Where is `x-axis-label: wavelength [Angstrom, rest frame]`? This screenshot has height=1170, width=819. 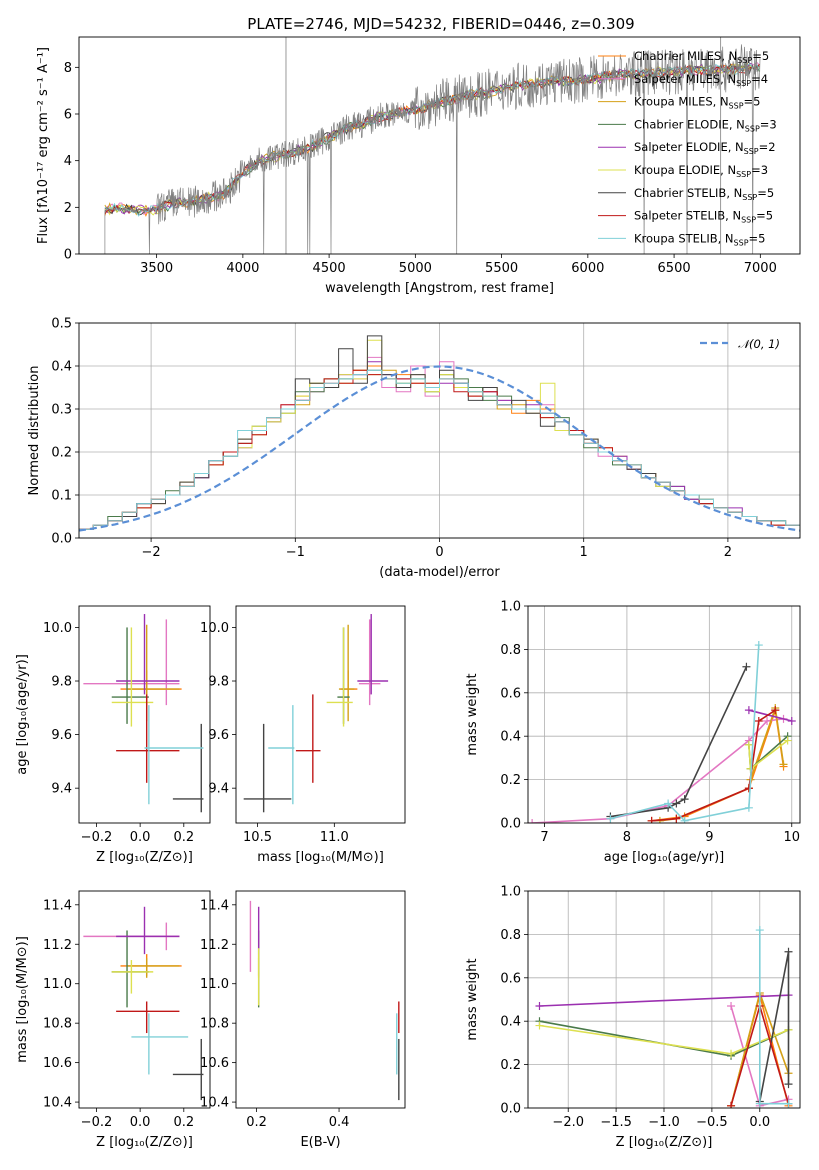
x-axis-label: wavelength [Angstrom, rest frame] is located at coordinates (439, 288).